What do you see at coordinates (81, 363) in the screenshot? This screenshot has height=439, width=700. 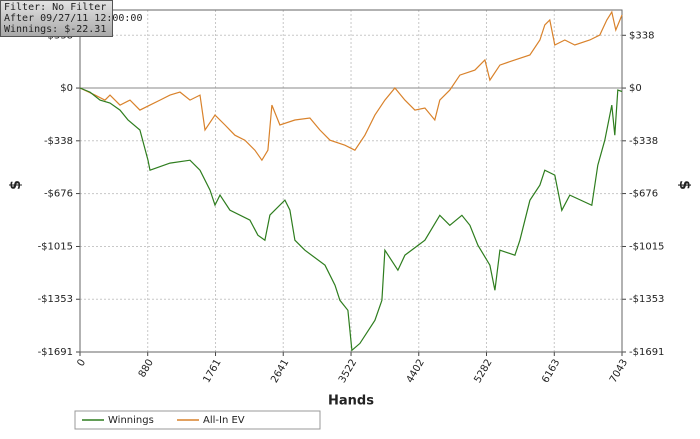 I see `x-tick-label: 0` at bounding box center [81, 363].